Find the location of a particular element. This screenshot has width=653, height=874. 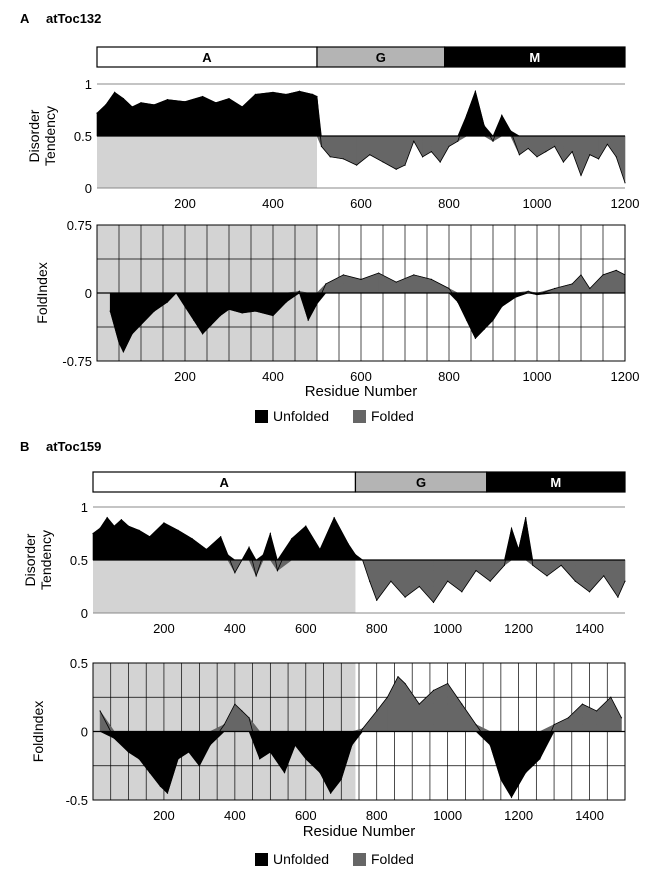

x-axis-label: Residue Number is located at coordinates (359, 831).